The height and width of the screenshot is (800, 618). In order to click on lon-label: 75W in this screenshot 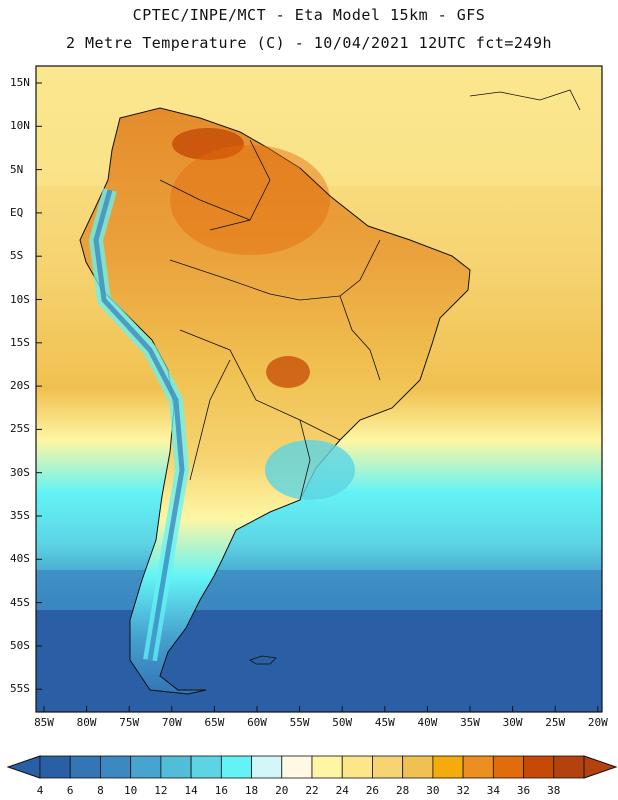, I will do `click(129, 722)`.